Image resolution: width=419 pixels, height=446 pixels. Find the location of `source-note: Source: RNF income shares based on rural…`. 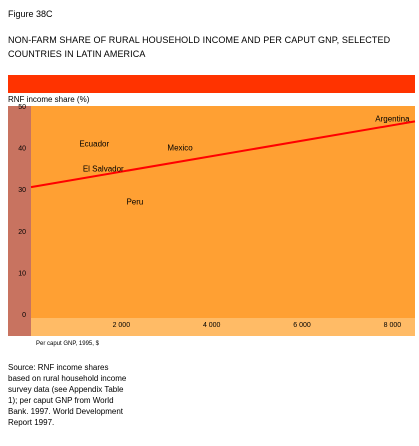

source-note: Source: RNF income shares based on rural… is located at coordinates (67, 395).